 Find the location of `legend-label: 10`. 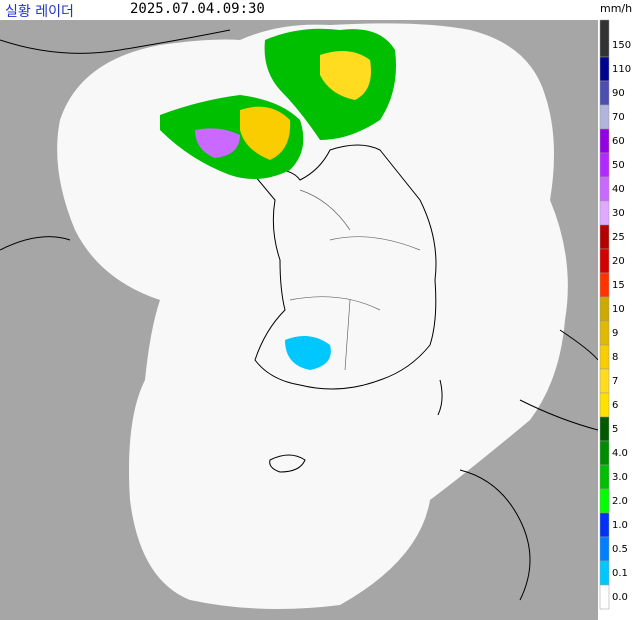

legend-label: 10 is located at coordinates (618, 309).